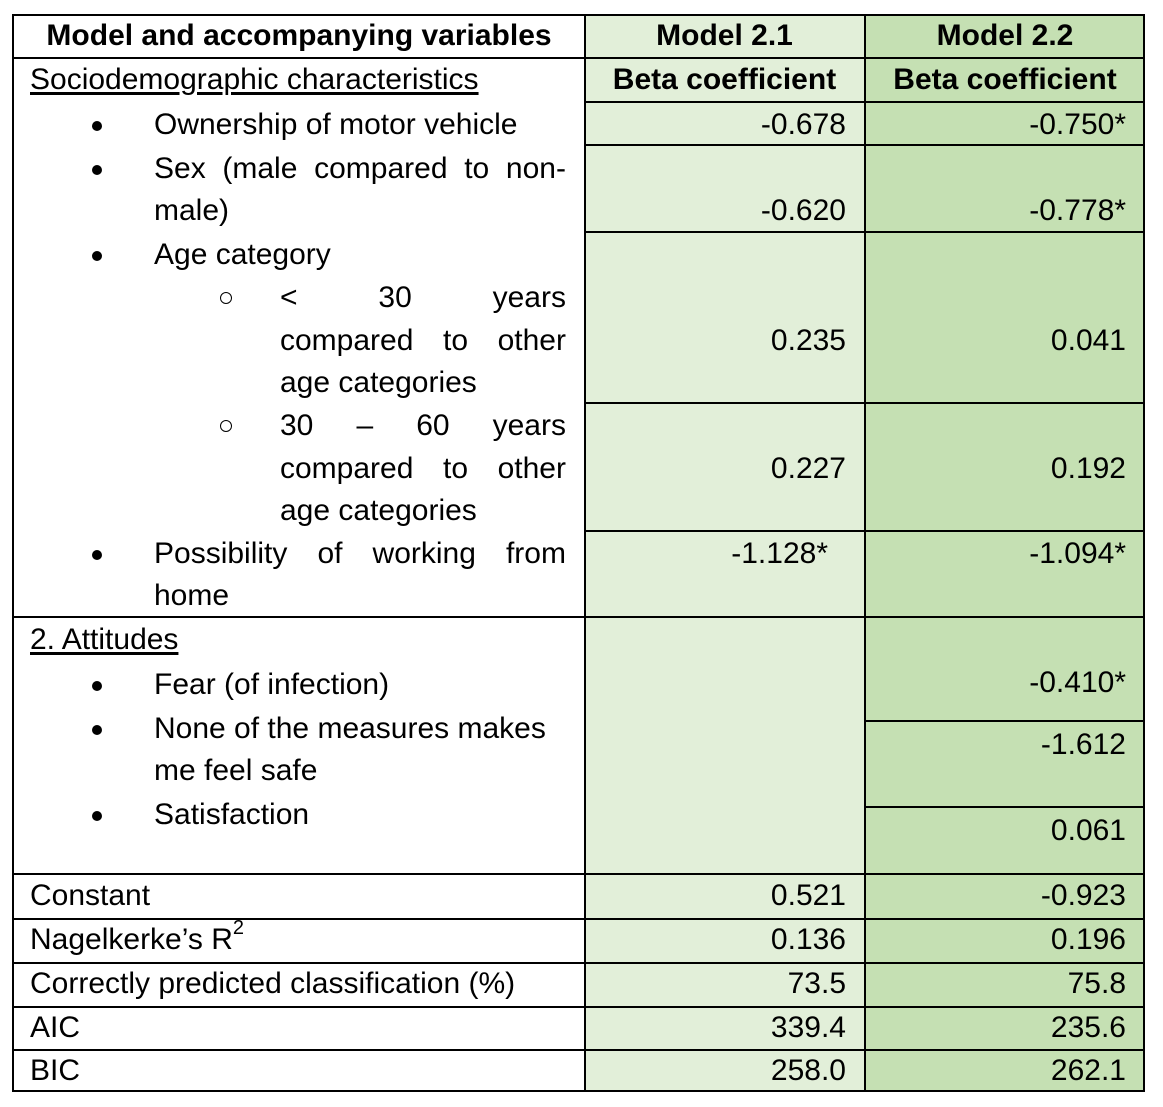 The height and width of the screenshot is (1107, 1163). I want to click on row-age-30-60-word: years, so click(529, 425).